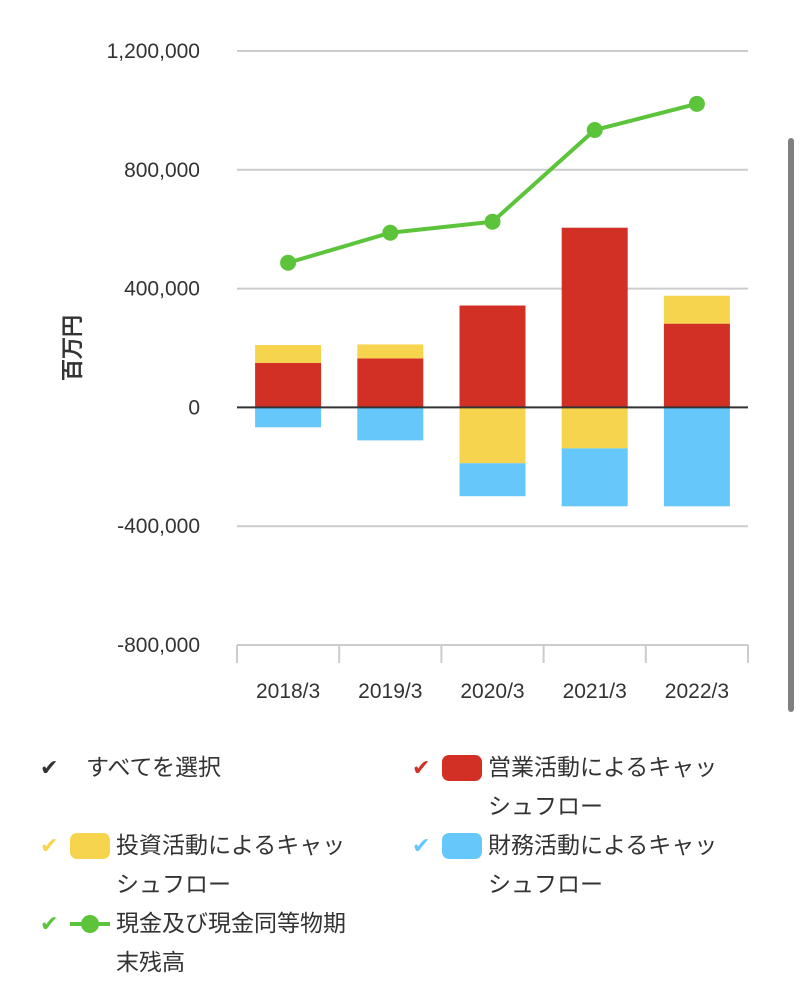 Image resolution: width=800 pixels, height=991 pixels. I want to click on x-tick-label: 2021/3, so click(595, 691).